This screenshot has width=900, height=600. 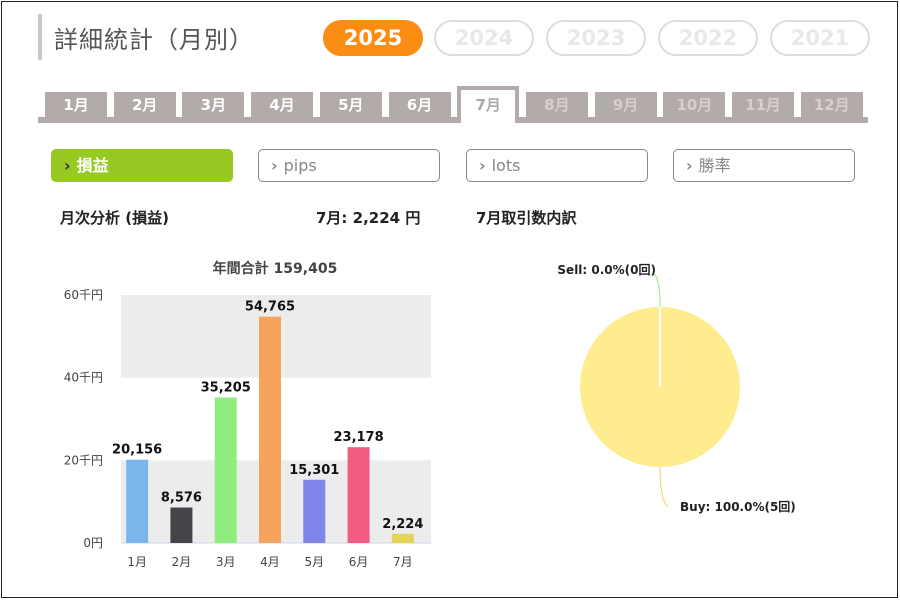 I want to click on tab-month-10: 10月, so click(x=694, y=105).